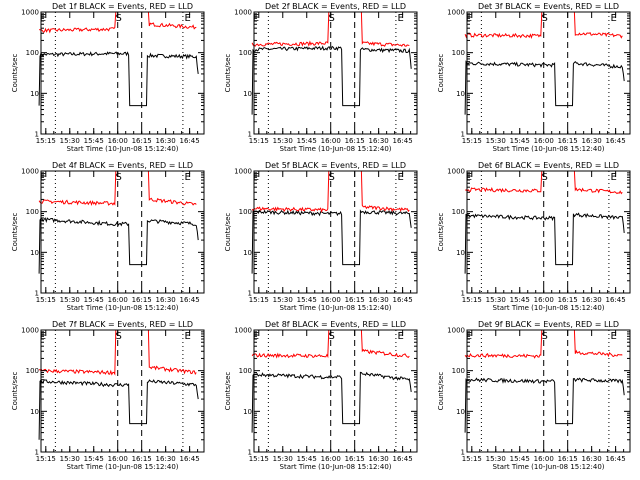 This screenshot has width=640, height=480. Describe the element at coordinates (335, 165) in the screenshot. I see `panel-title: Det 5f BLACK = Events, RED = LLD` at that location.